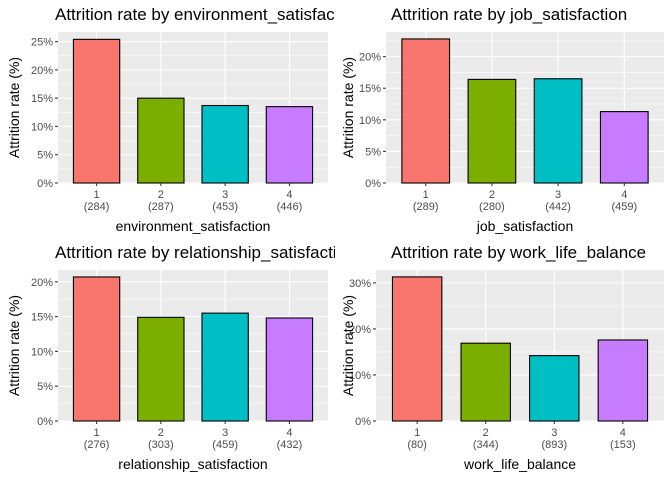 The image size is (672, 480). Describe the element at coordinates (486, 445) in the screenshot. I see `x-tick-count-label: (344)` at that location.